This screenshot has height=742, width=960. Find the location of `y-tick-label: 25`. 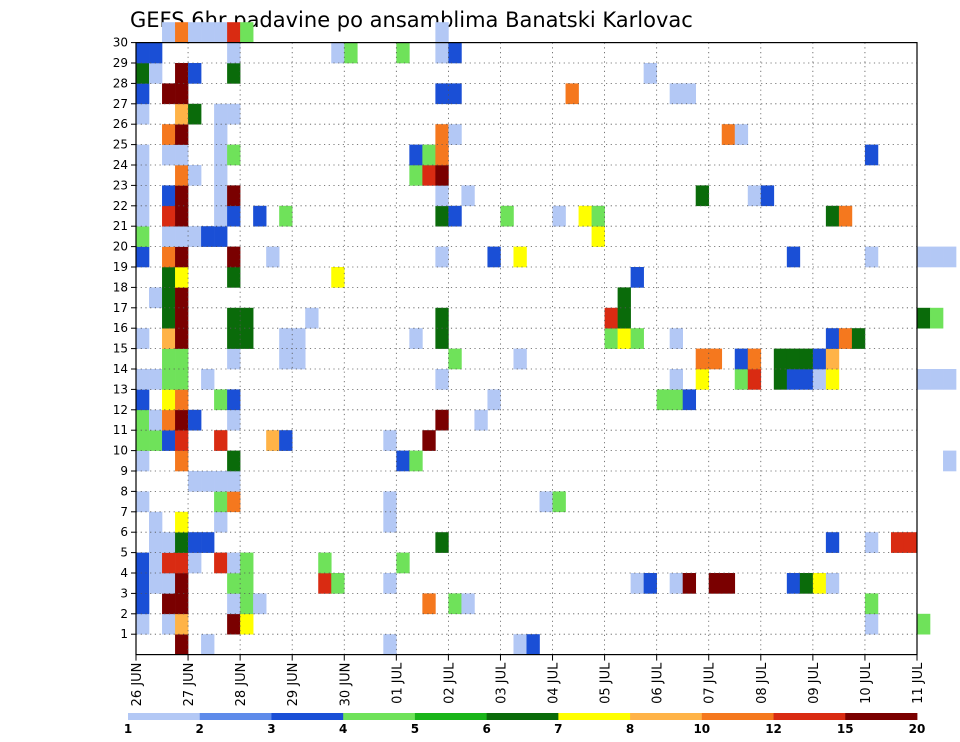

y-tick-label: 25 is located at coordinates (120, 145).